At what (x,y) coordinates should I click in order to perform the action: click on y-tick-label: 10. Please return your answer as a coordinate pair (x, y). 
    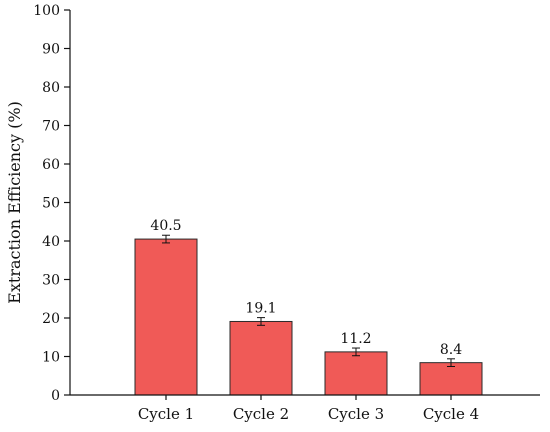
    Looking at the image, I should click on (51, 358).